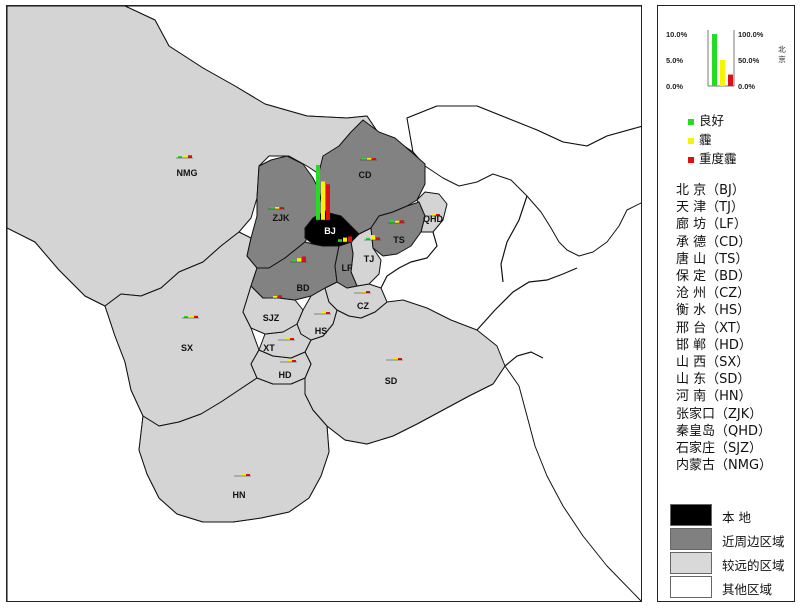 This screenshot has width=800, height=611. What do you see at coordinates (378, 238) in the screenshot?
I see `bar-tj-severe-haze` at bounding box center [378, 238].